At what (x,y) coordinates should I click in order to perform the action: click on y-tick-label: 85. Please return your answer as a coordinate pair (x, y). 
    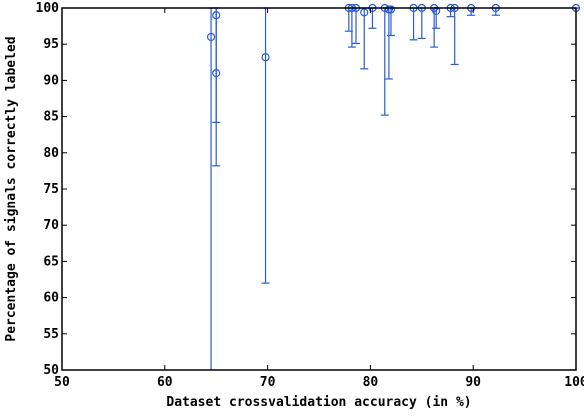
    Looking at the image, I should click on (51, 117).